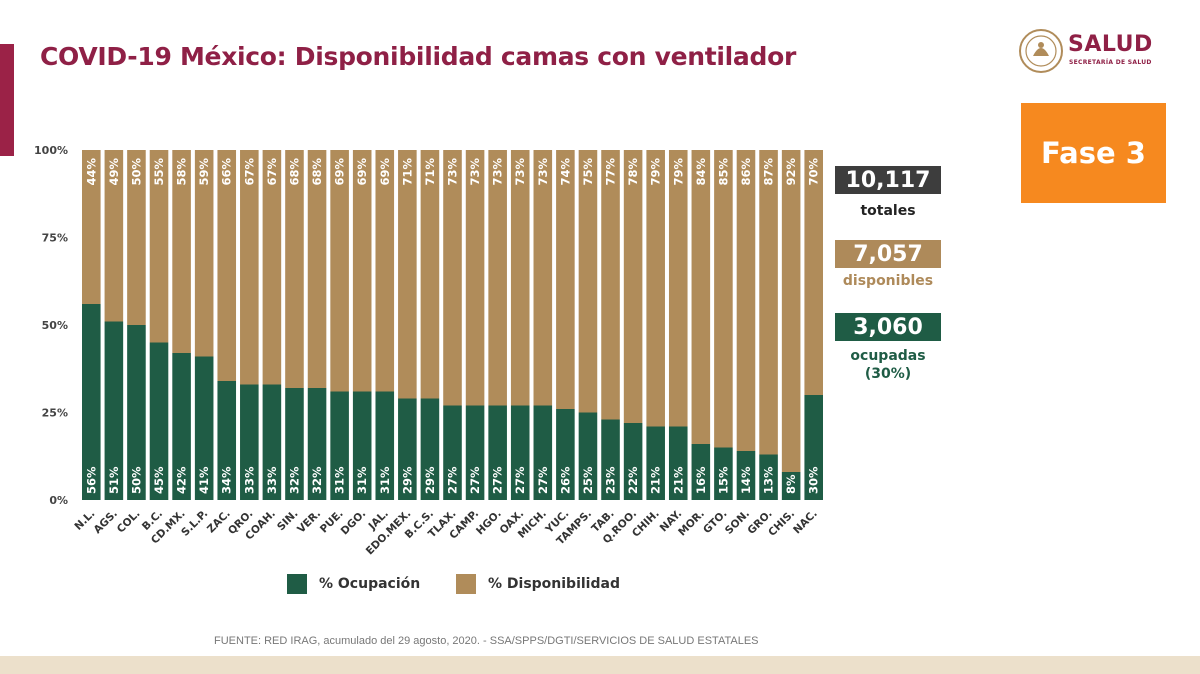 This screenshot has height=674, width=1200. Describe the element at coordinates (317, 480) in the screenshot. I see `occupancy-label: 32%` at that location.